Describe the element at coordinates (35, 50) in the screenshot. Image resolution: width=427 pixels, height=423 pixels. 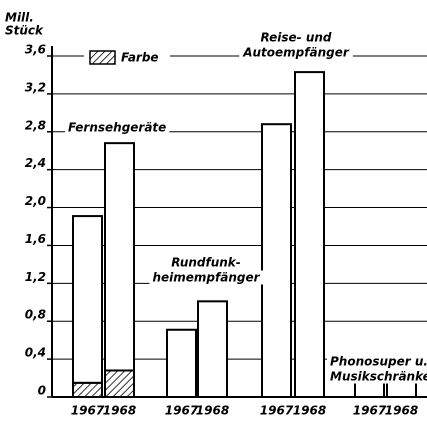
I see `y-tick-label: 3,6` at that location.